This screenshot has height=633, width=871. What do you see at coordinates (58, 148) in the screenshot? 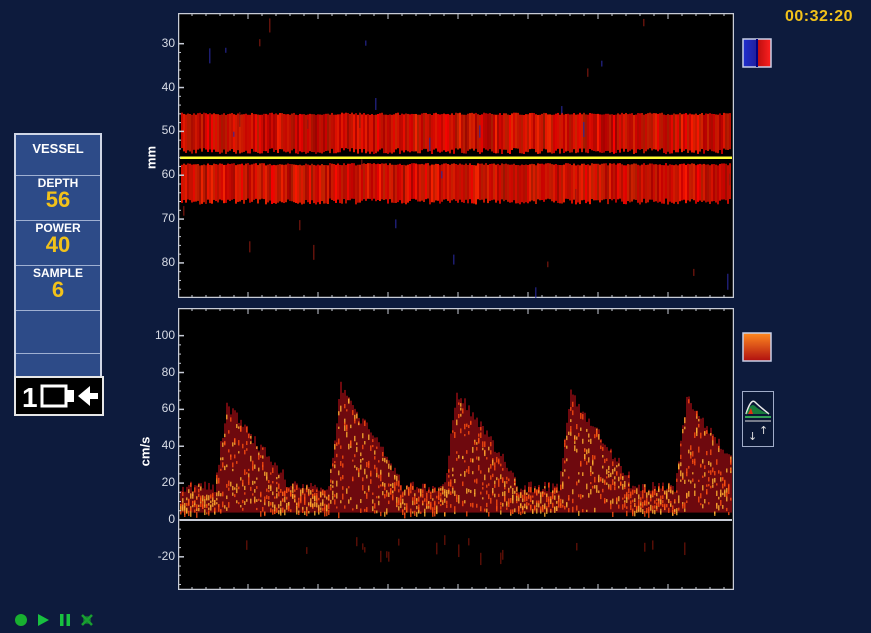
I see `vessel-label: VESSEL` at bounding box center [58, 148].